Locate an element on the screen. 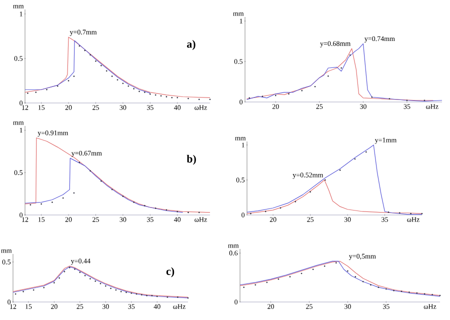 The height and width of the screenshot is (320, 450). annotation: c) is located at coordinates (170, 272).